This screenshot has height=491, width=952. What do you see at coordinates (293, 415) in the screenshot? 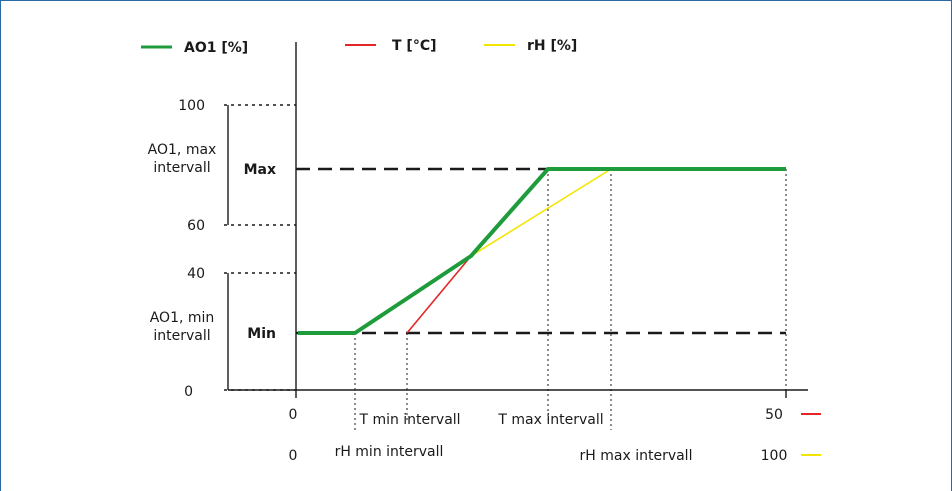
I see `x-temp-start-label: 0` at bounding box center [293, 415].